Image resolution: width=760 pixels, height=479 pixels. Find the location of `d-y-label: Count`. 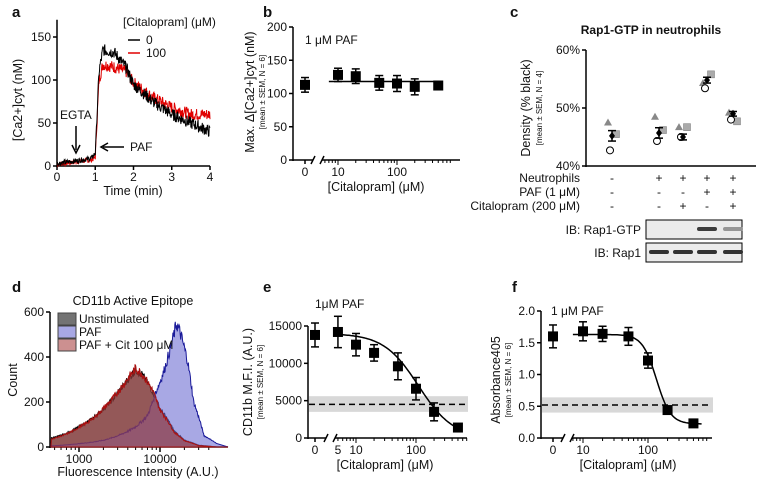

d-y-label: Count is located at coordinates (13, 380).